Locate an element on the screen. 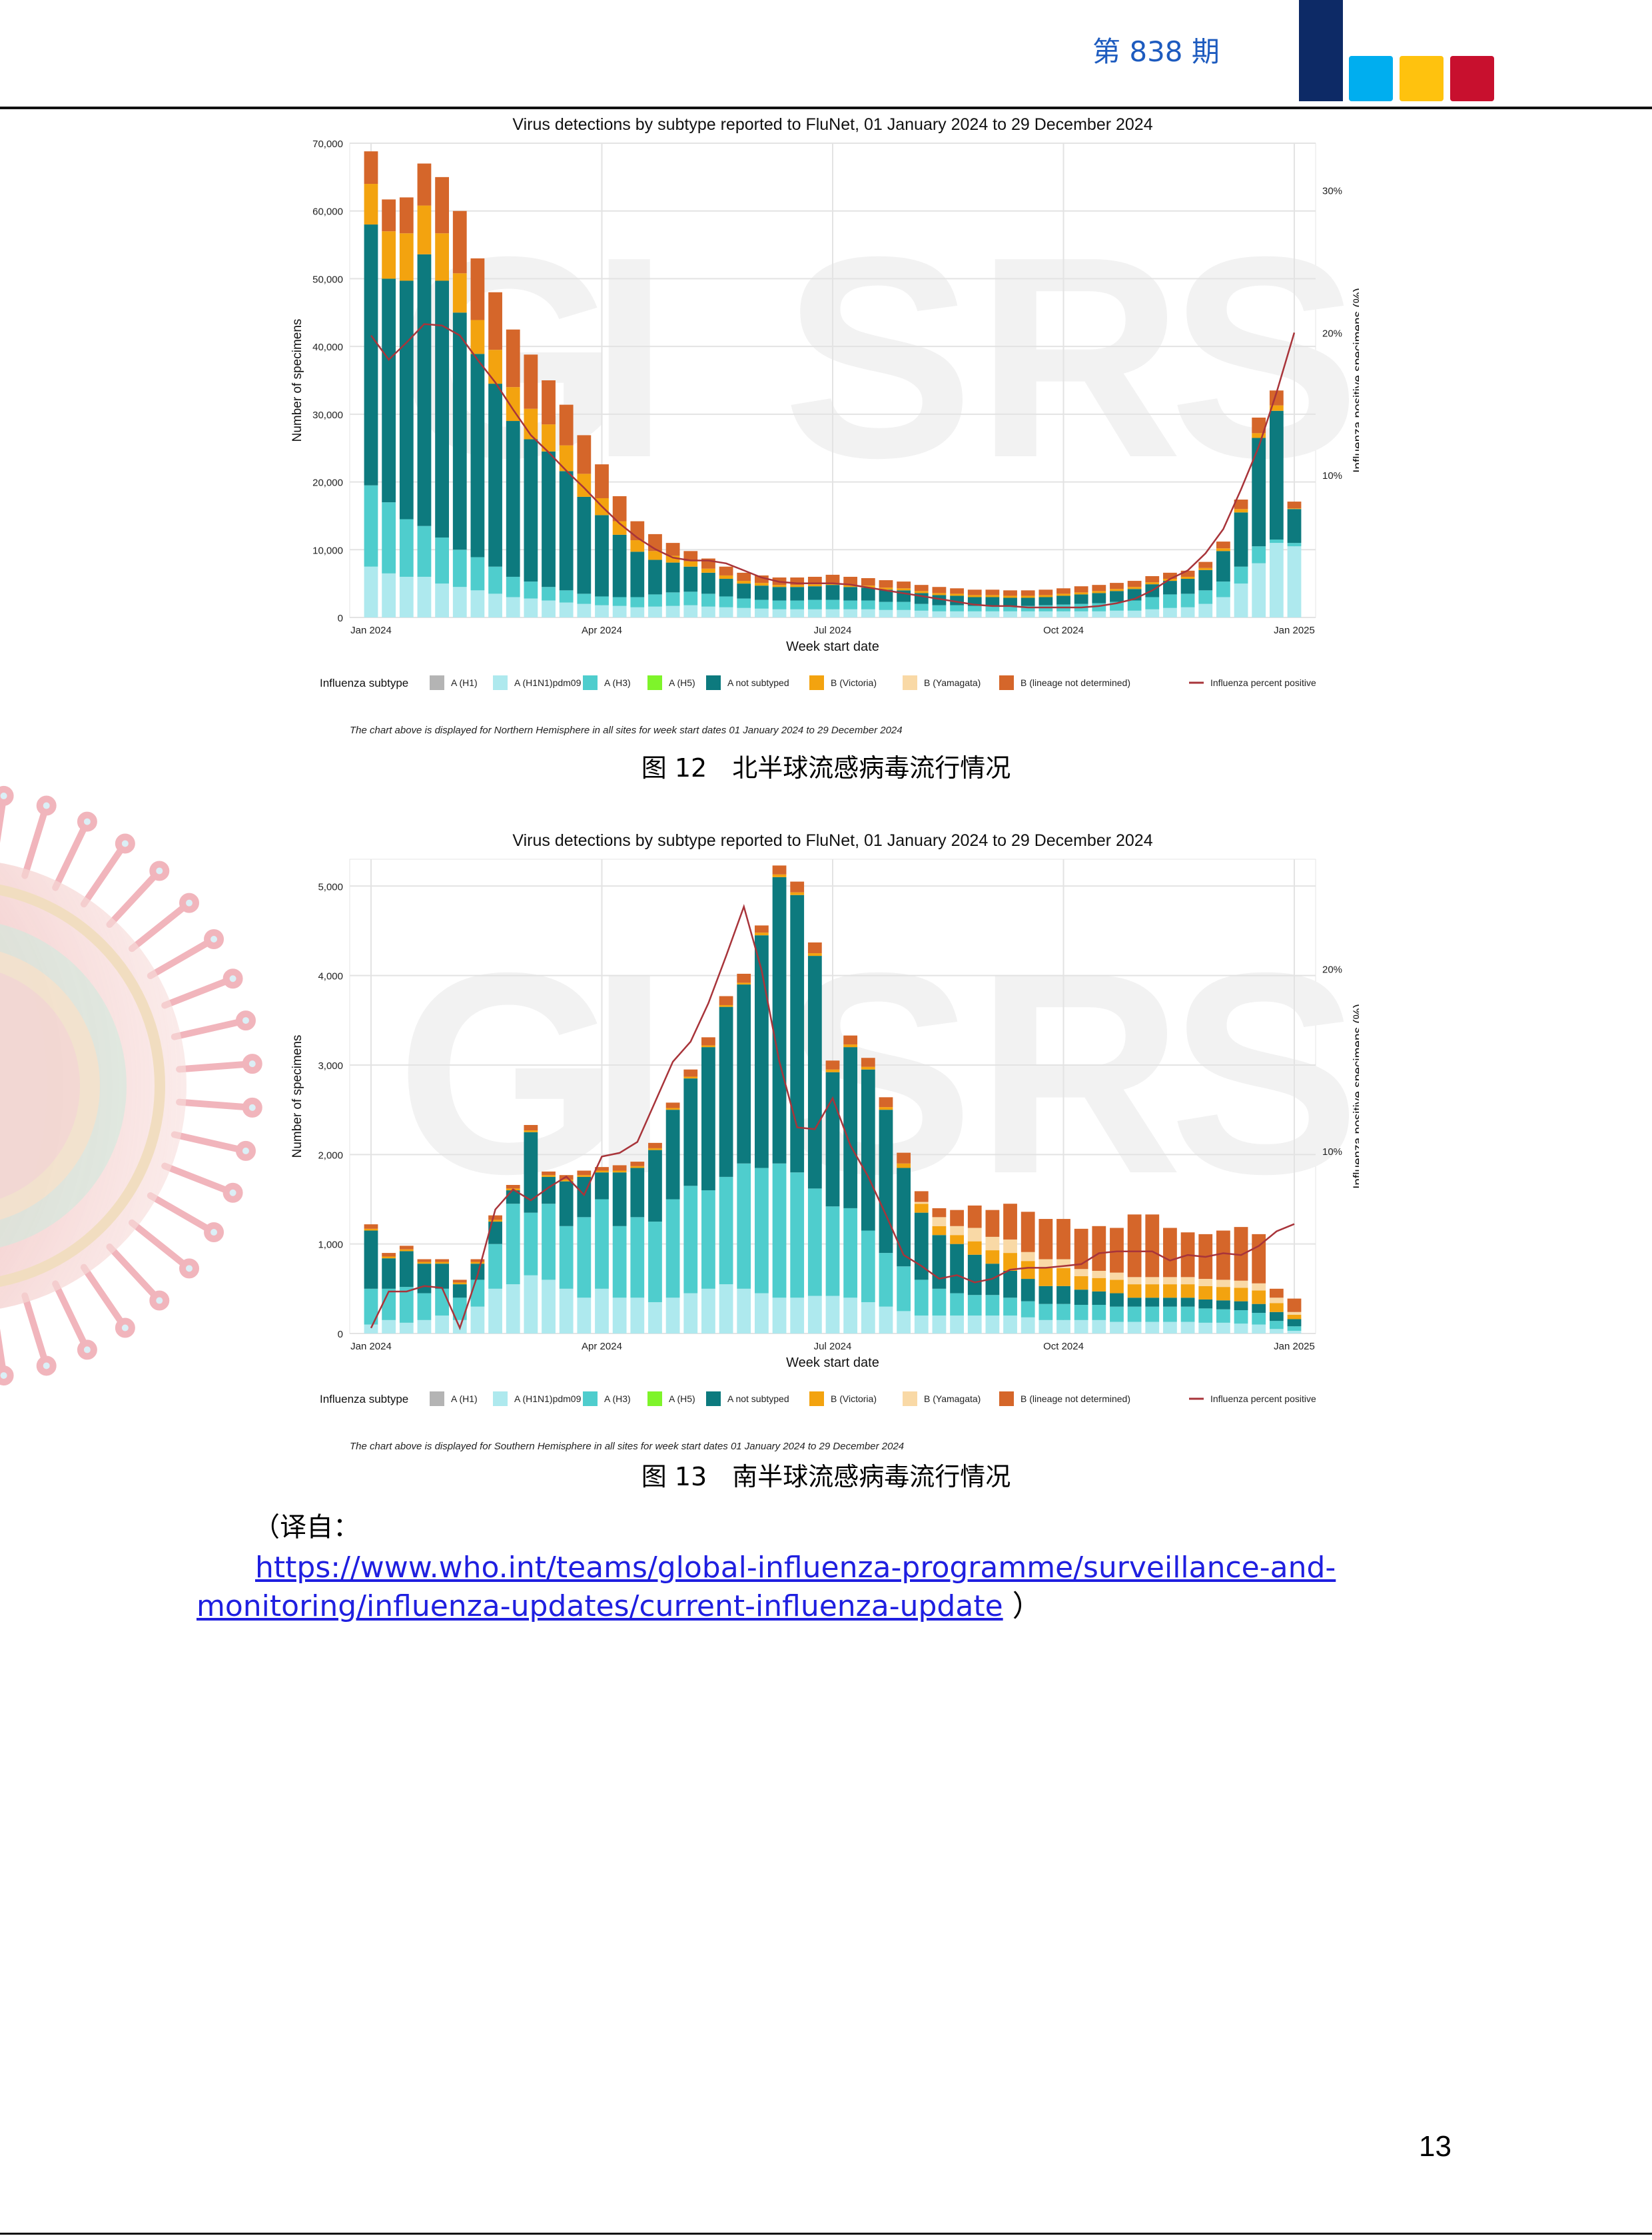 The height and width of the screenshot is (2240, 1652). x-tick-label: Jan 2024 is located at coordinates (371, 1346).